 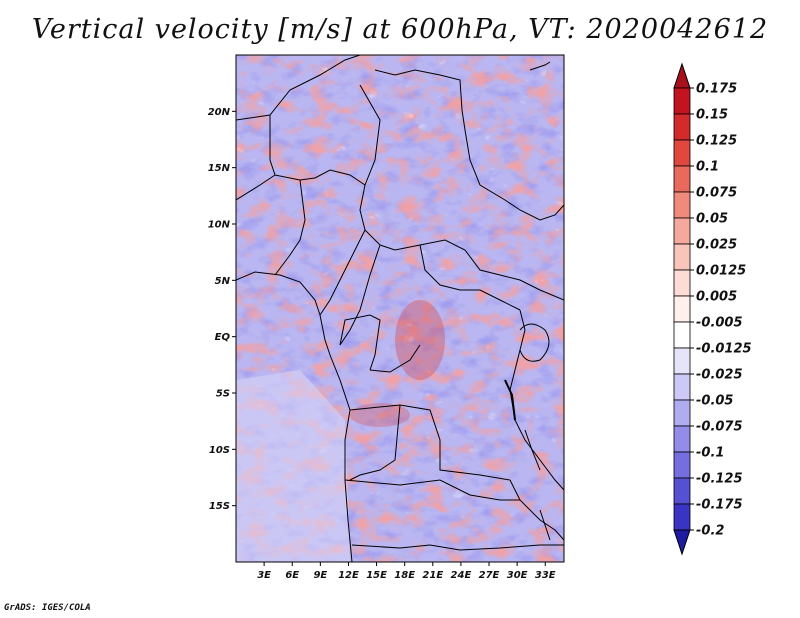 I want to click on colorbar-label: 0.1, so click(x=707, y=167).